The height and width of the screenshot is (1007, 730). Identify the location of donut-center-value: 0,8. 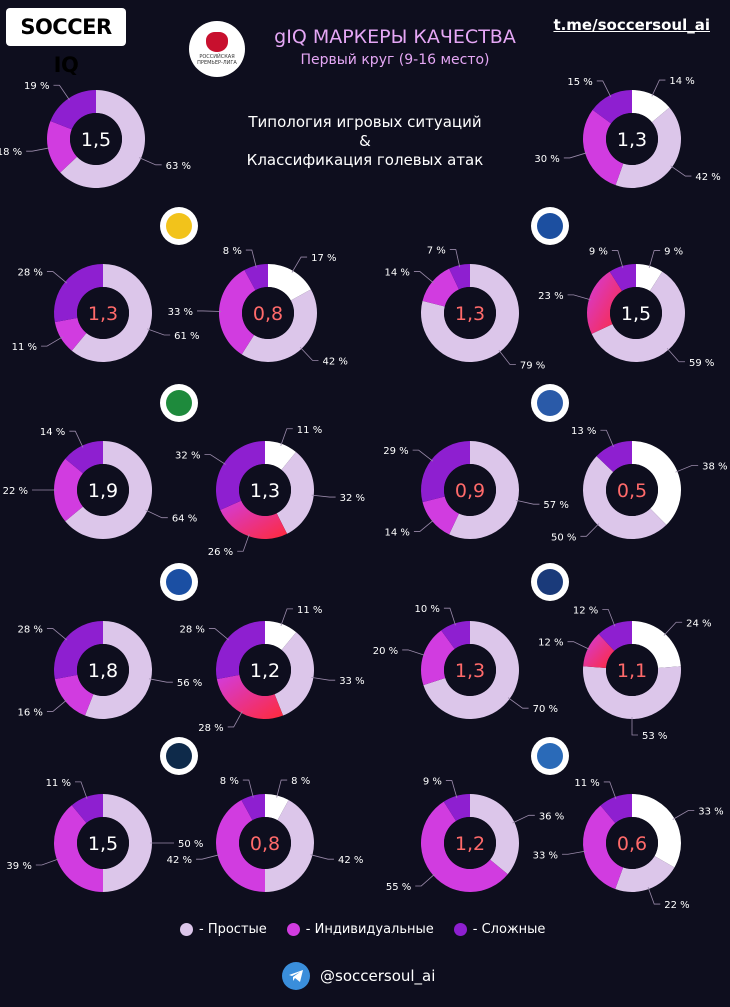
(268, 314).